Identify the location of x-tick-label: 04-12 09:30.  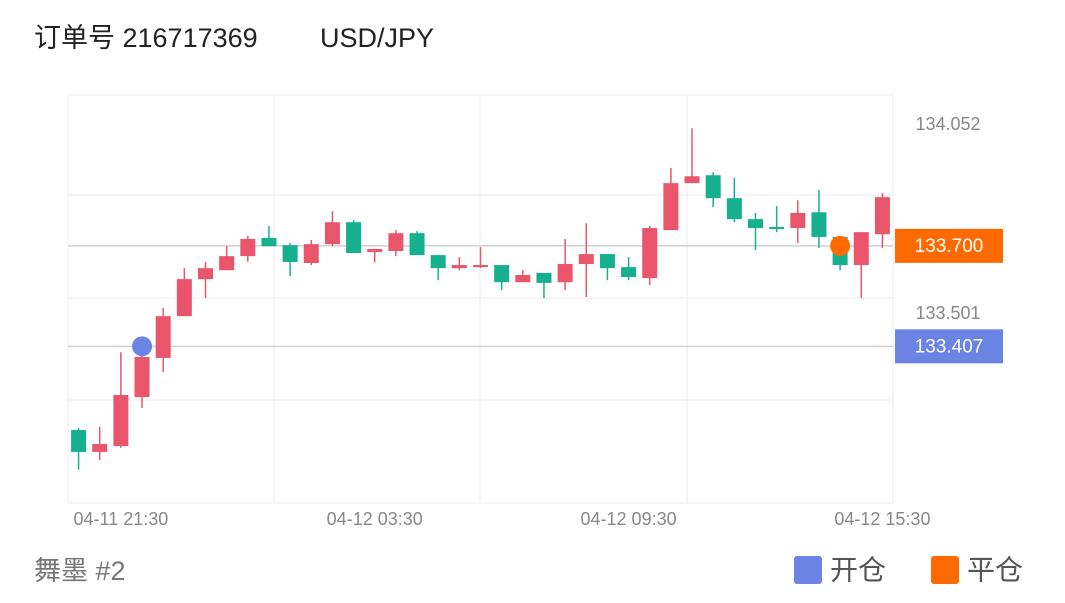
(629, 519).